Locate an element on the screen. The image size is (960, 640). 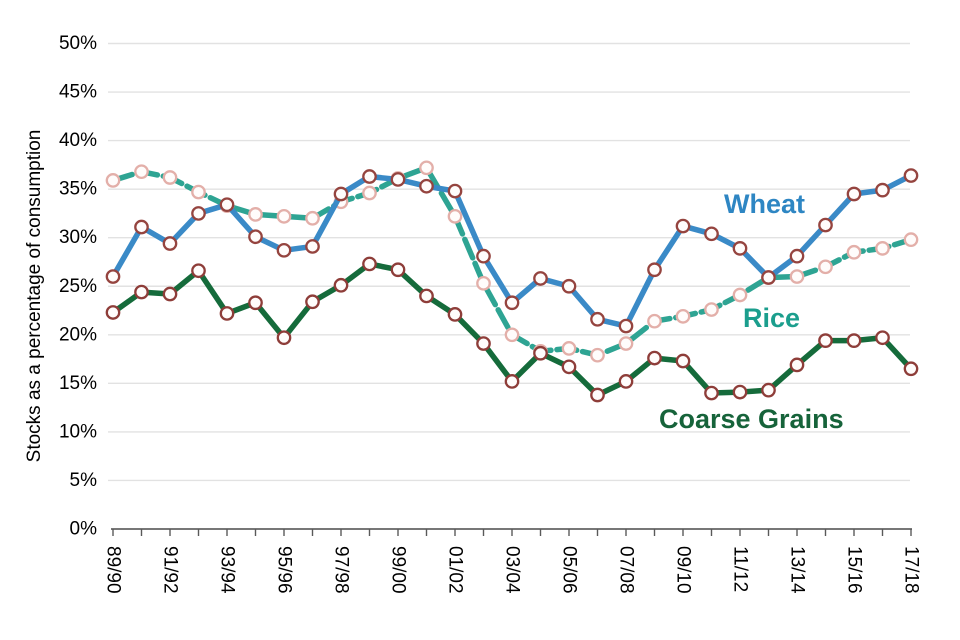
x-tick-label: 03/04 is located at coordinates (512, 570).